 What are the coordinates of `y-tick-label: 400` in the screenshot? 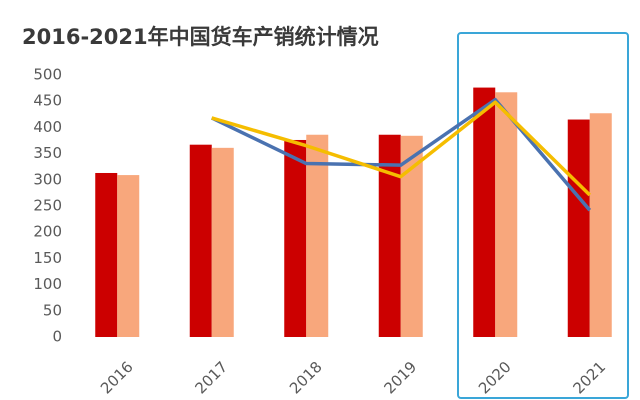 It's located at (47, 127).